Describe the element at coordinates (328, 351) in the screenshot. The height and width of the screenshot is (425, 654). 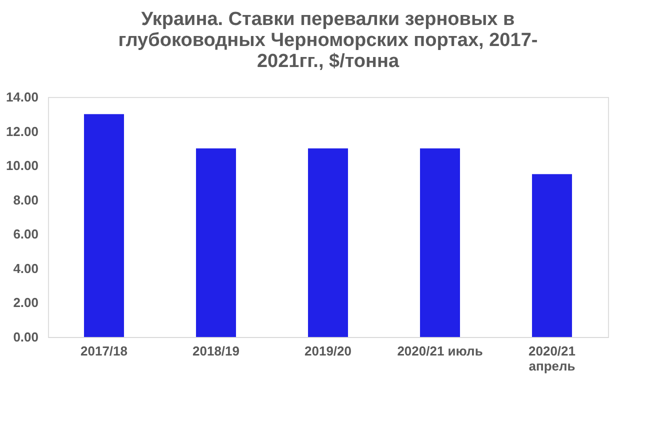
I see `x-tick-label: 2019/20` at that location.